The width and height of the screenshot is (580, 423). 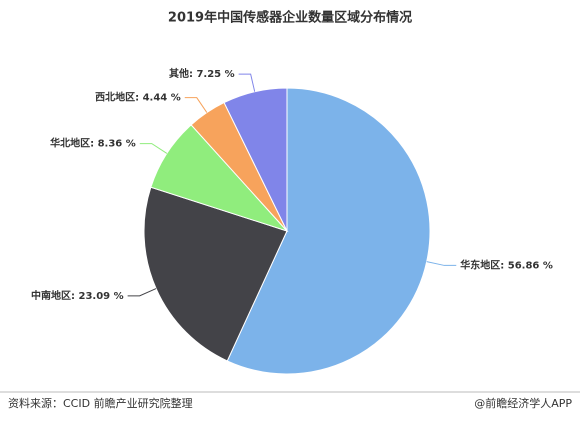 What do you see at coordinates (100, 403) in the screenshot?
I see `source-note: 资料来源：CCID 前瞻产业研究院整理` at bounding box center [100, 403].